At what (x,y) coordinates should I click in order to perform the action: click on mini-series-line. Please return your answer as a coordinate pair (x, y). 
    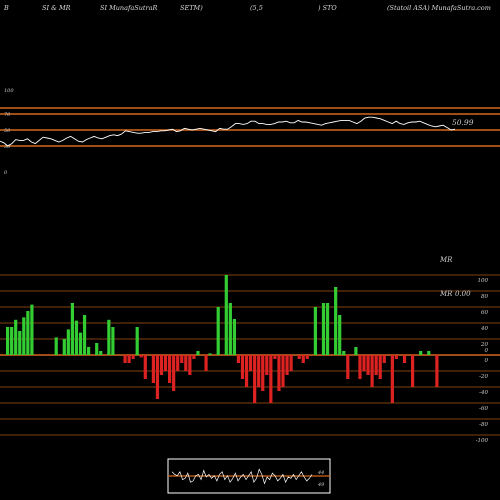
    Looking at the image, I should click on (242, 476).